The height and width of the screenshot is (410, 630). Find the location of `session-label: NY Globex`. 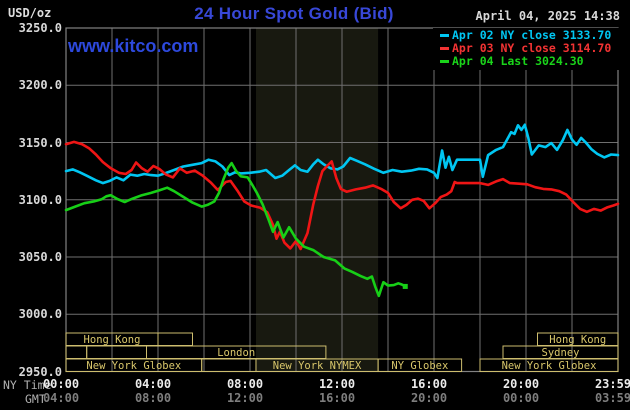

session-label: NY Globex is located at coordinates (419, 366).